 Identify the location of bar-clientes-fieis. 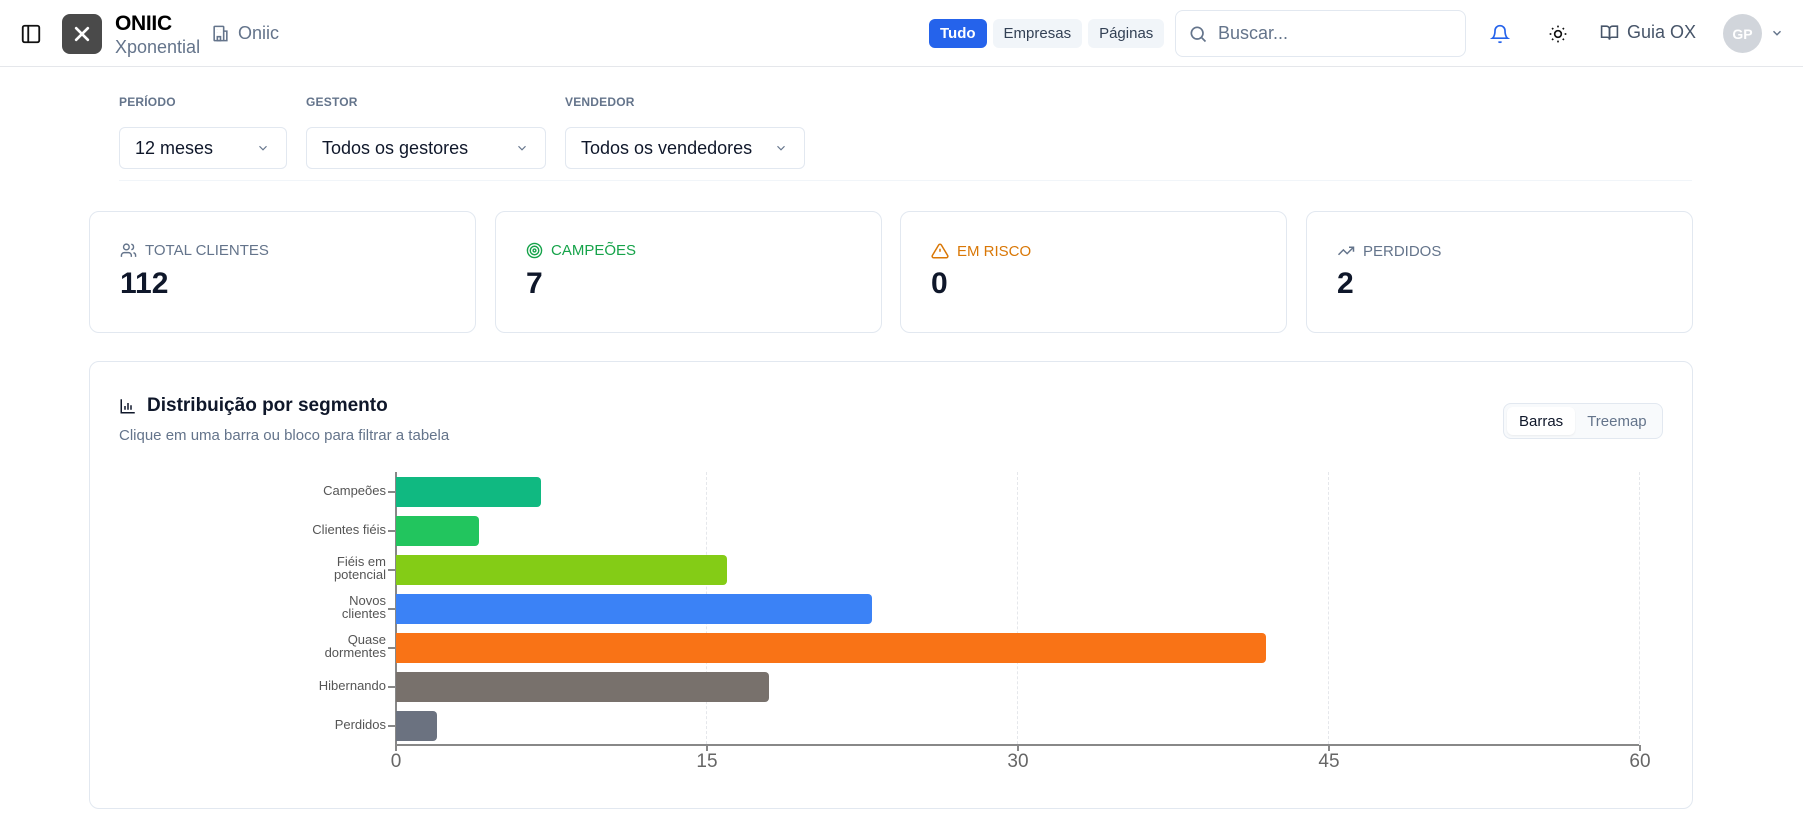
(437, 531).